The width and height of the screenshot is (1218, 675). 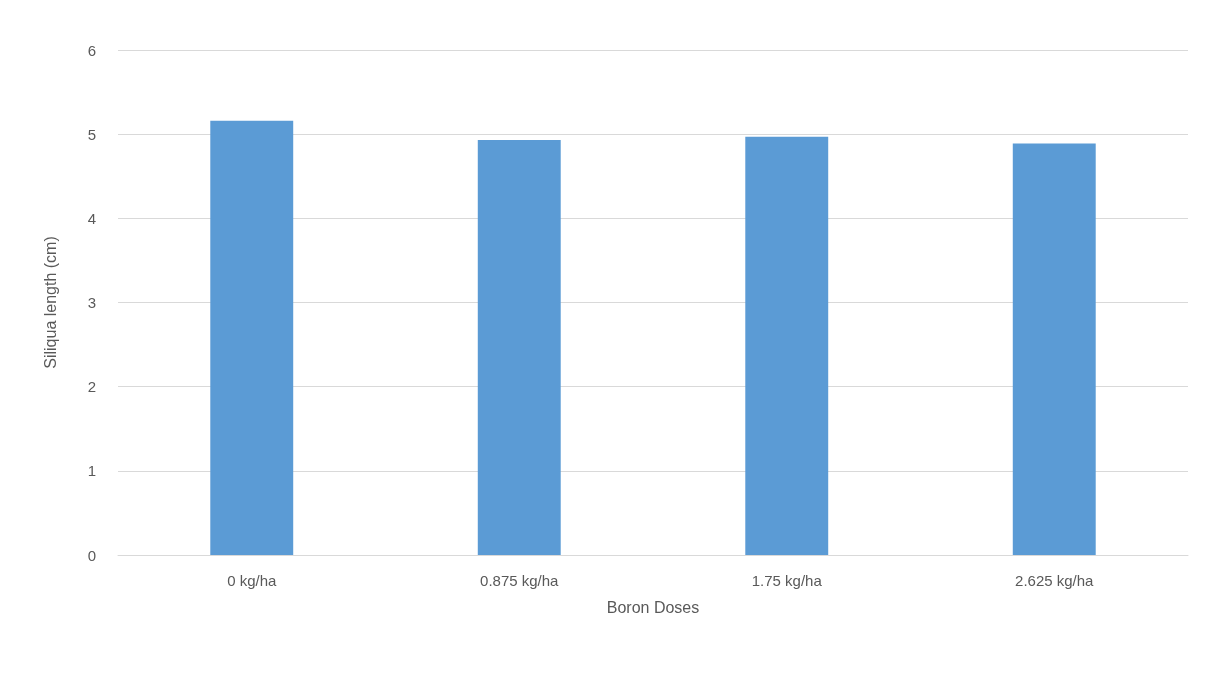 I want to click on x-tick-label: 0 kg/ha, so click(x=252, y=580).